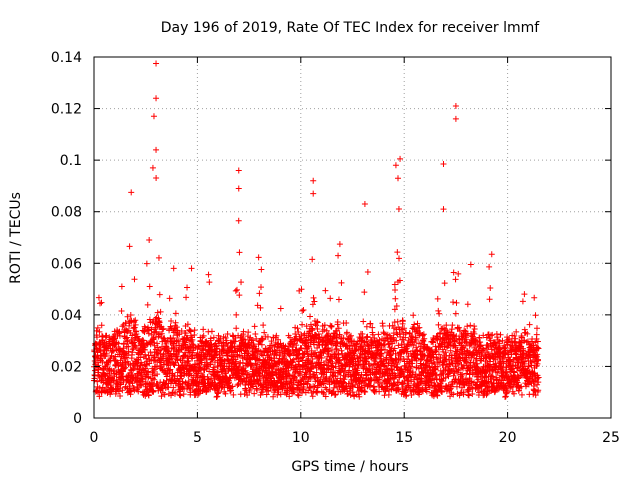 The image size is (640, 480). I want to click on x-tick-label: 25, so click(611, 438).